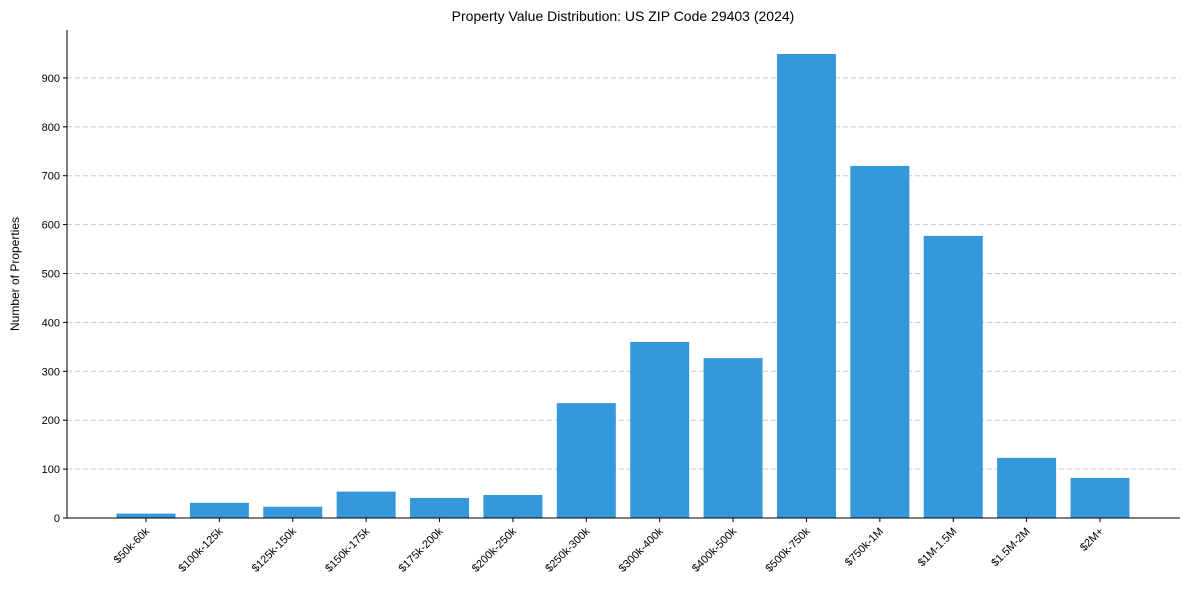  Describe the element at coordinates (1011, 548) in the screenshot. I see `x-tick-label: $1.5M-2M` at that location.